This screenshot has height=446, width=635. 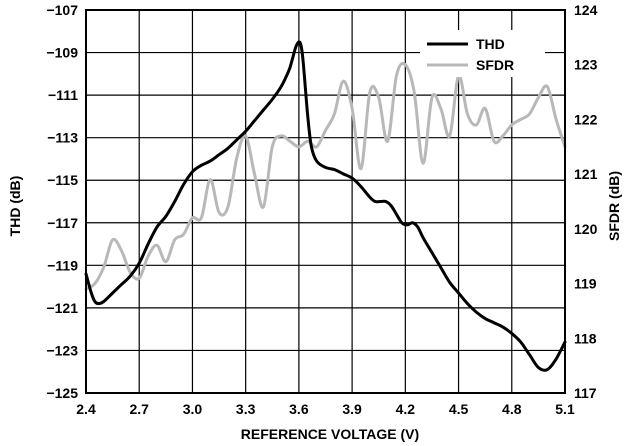 I want to click on y-right-axis-title: SFDR (dB), so click(x=614, y=206).